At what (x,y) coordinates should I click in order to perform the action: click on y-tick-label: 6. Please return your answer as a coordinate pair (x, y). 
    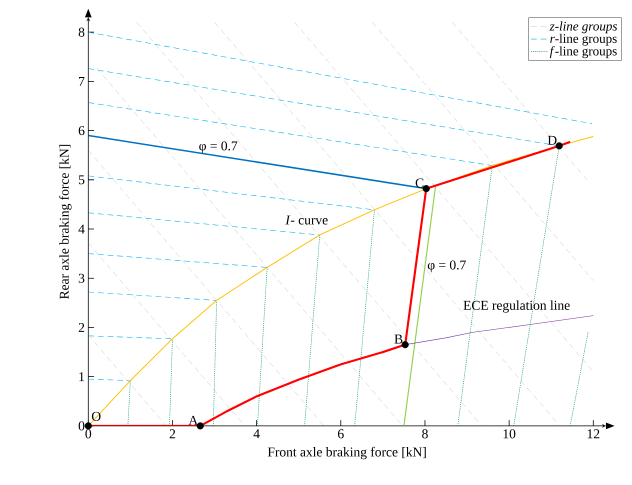
    Looking at the image, I should click on (81, 131).